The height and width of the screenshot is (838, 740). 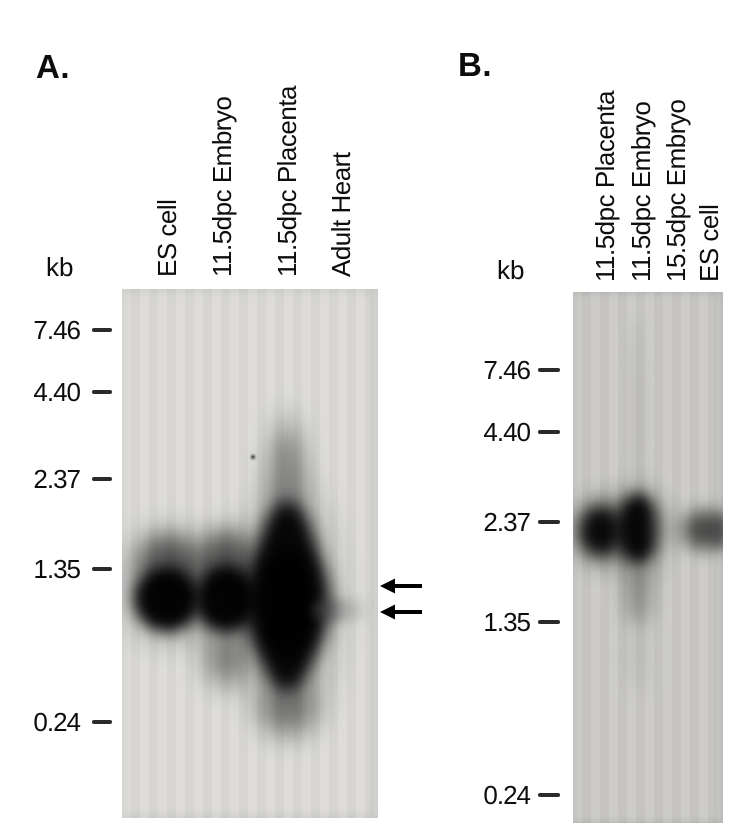 What do you see at coordinates (288, 709) in the screenshot?
I see `band-a-placenta-fade` at bounding box center [288, 709].